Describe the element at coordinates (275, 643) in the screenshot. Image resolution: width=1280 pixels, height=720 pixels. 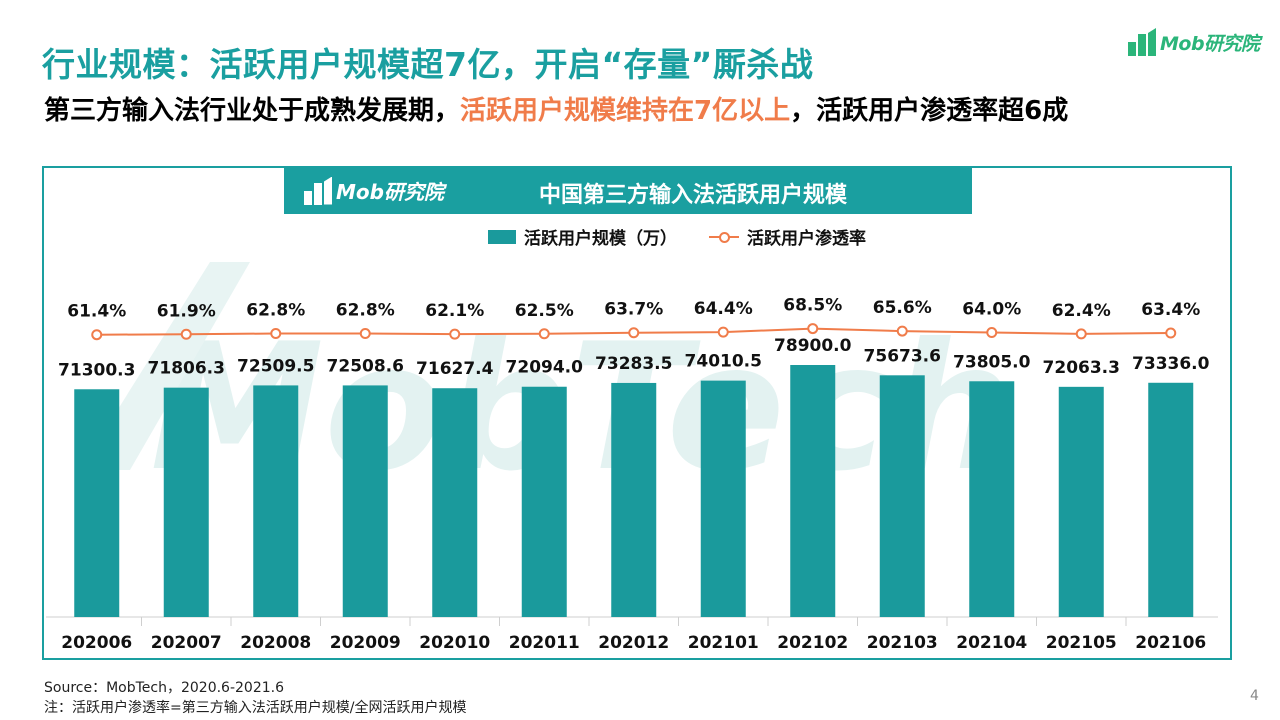
I see `x-tick-label: 202008` at that location.